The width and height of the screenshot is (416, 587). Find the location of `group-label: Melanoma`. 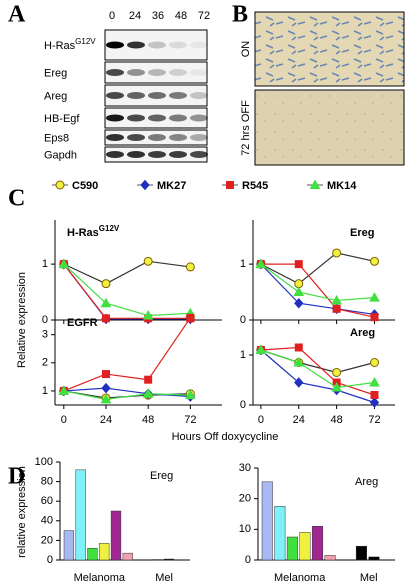

group-label: Melanoma is located at coordinates (100, 578).